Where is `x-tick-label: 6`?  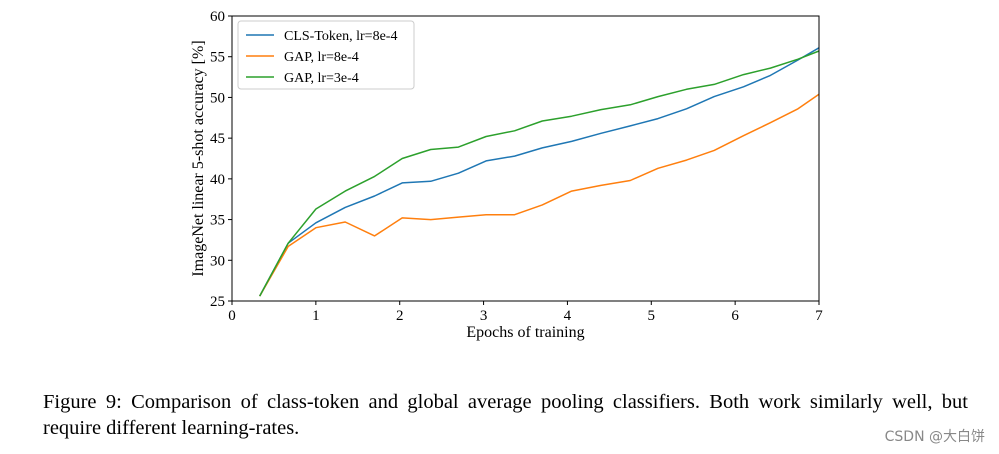 x-tick-label: 6 is located at coordinates (735, 316).